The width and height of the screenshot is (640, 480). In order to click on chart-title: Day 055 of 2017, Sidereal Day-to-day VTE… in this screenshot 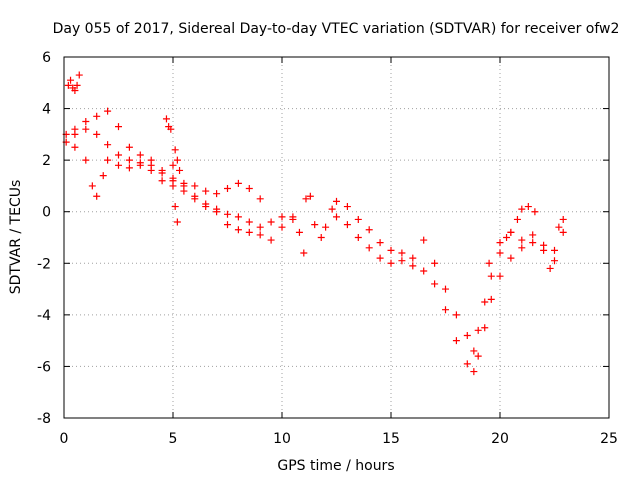, I will do `click(336, 29)`.